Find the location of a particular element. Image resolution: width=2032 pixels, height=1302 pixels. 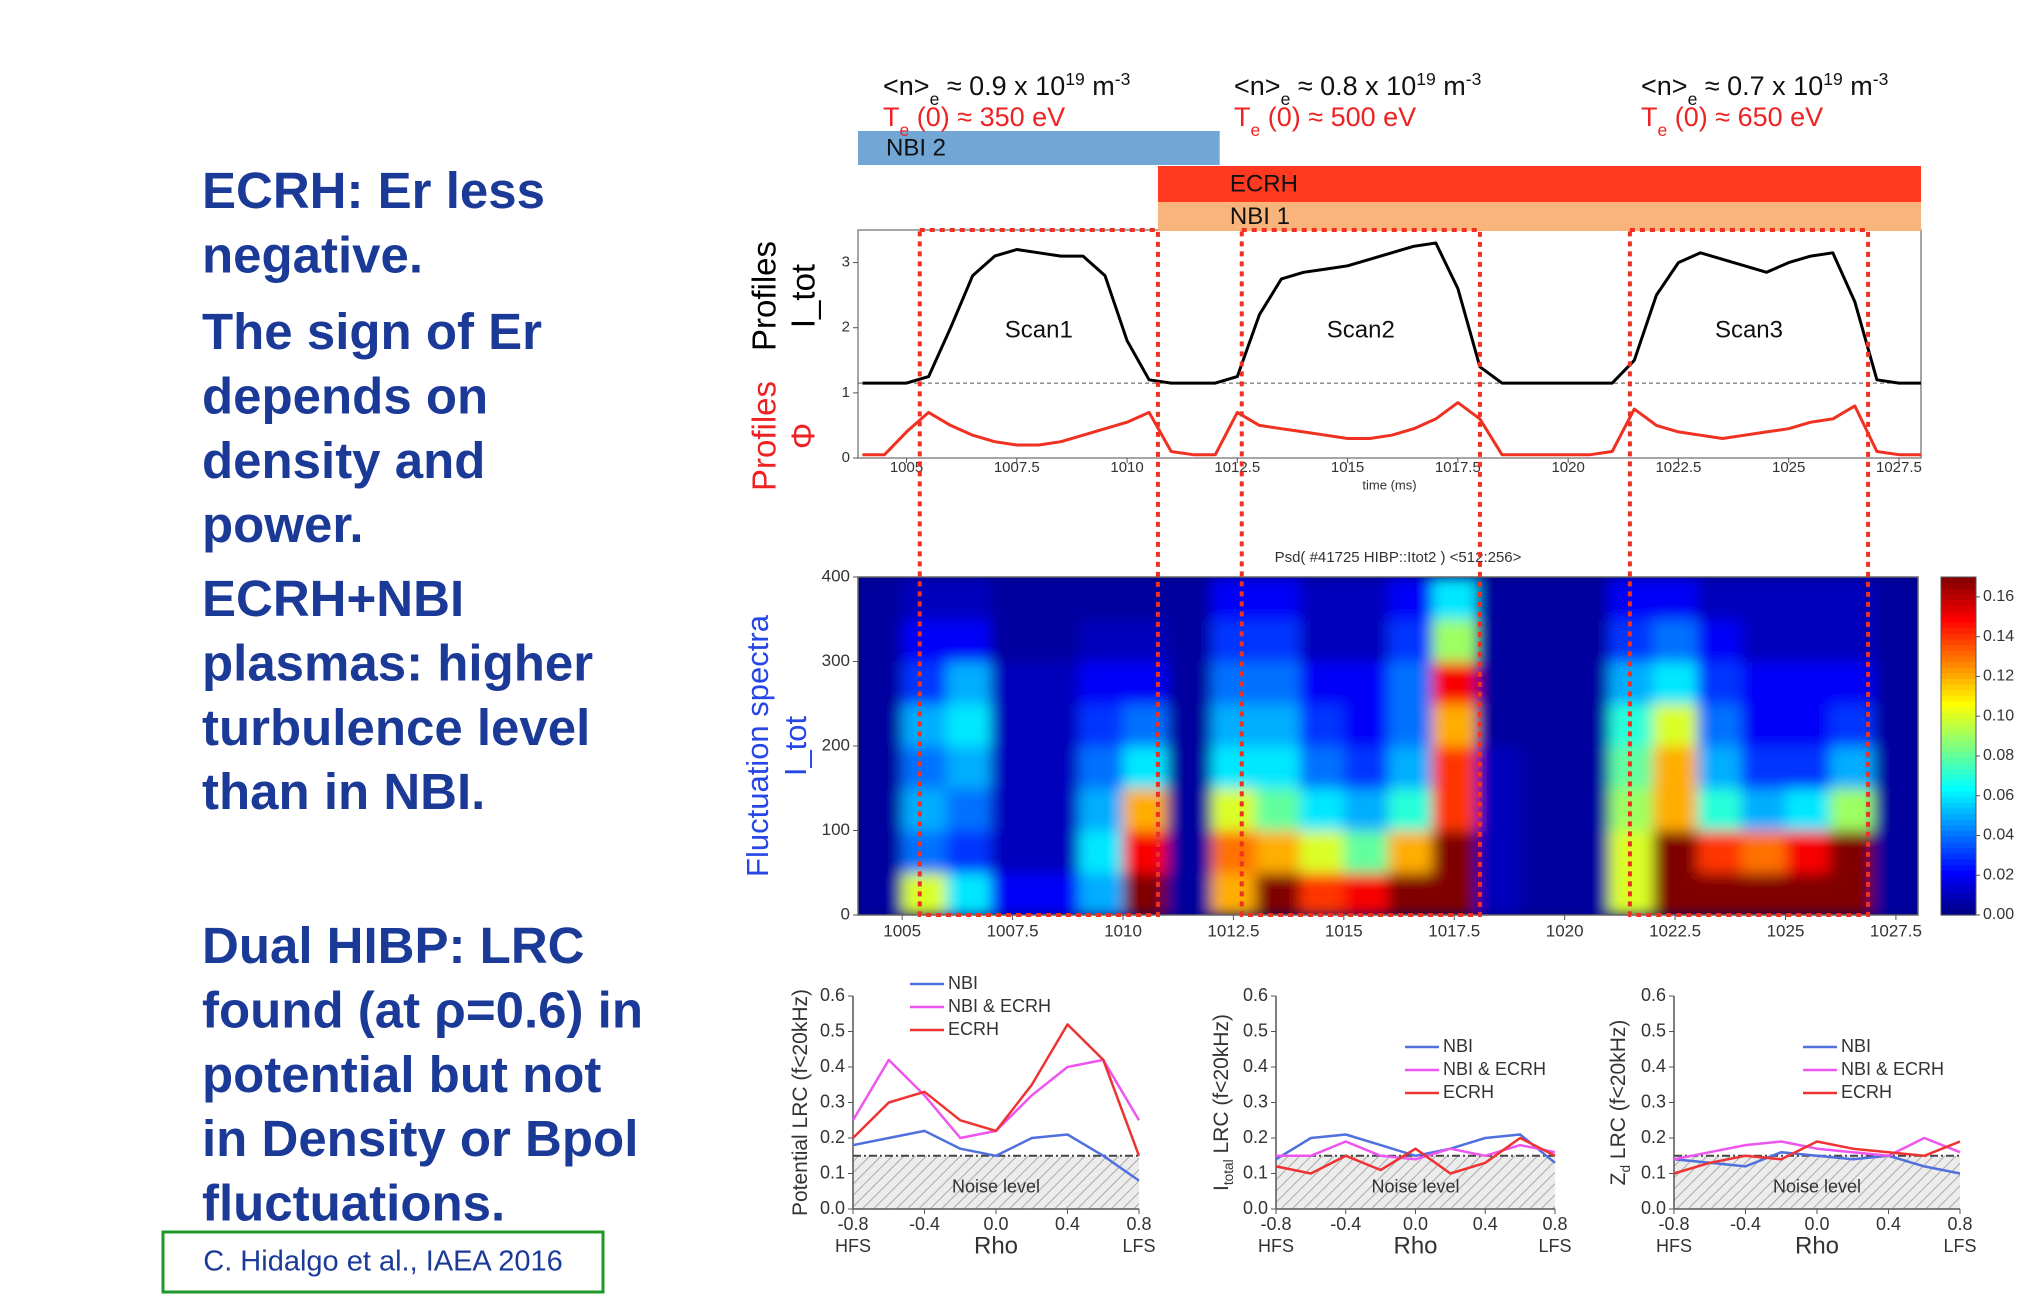

slide-text: plasmas: higher is located at coordinates (397, 662).